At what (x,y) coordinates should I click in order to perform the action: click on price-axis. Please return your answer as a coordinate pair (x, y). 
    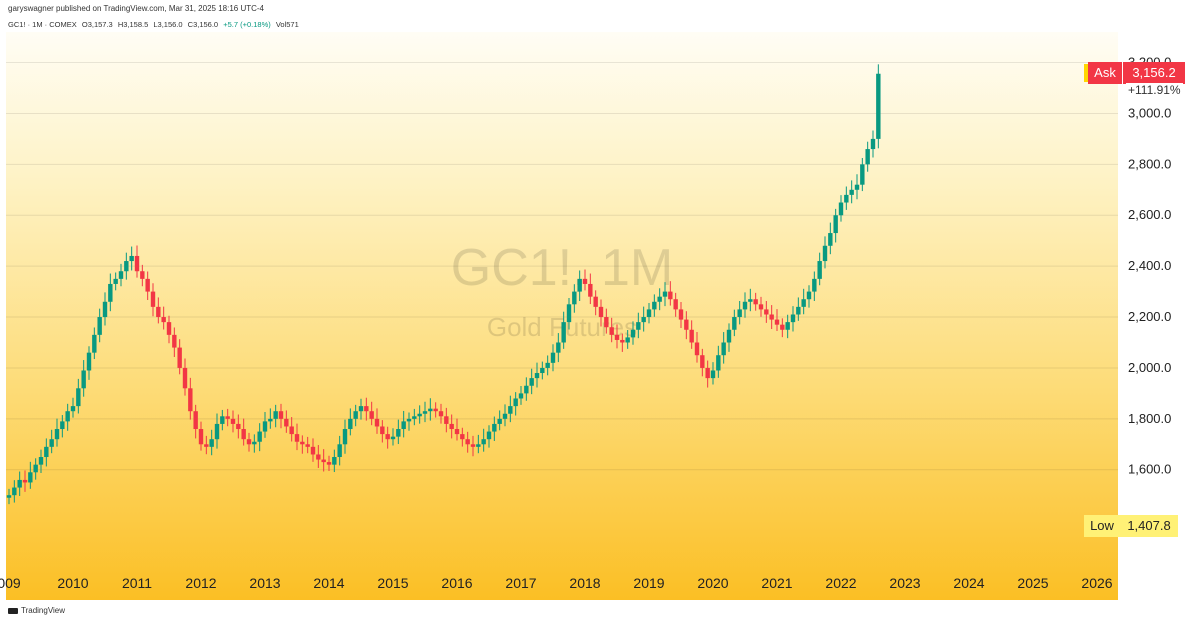
    Looking at the image, I should click on (1159, 316).